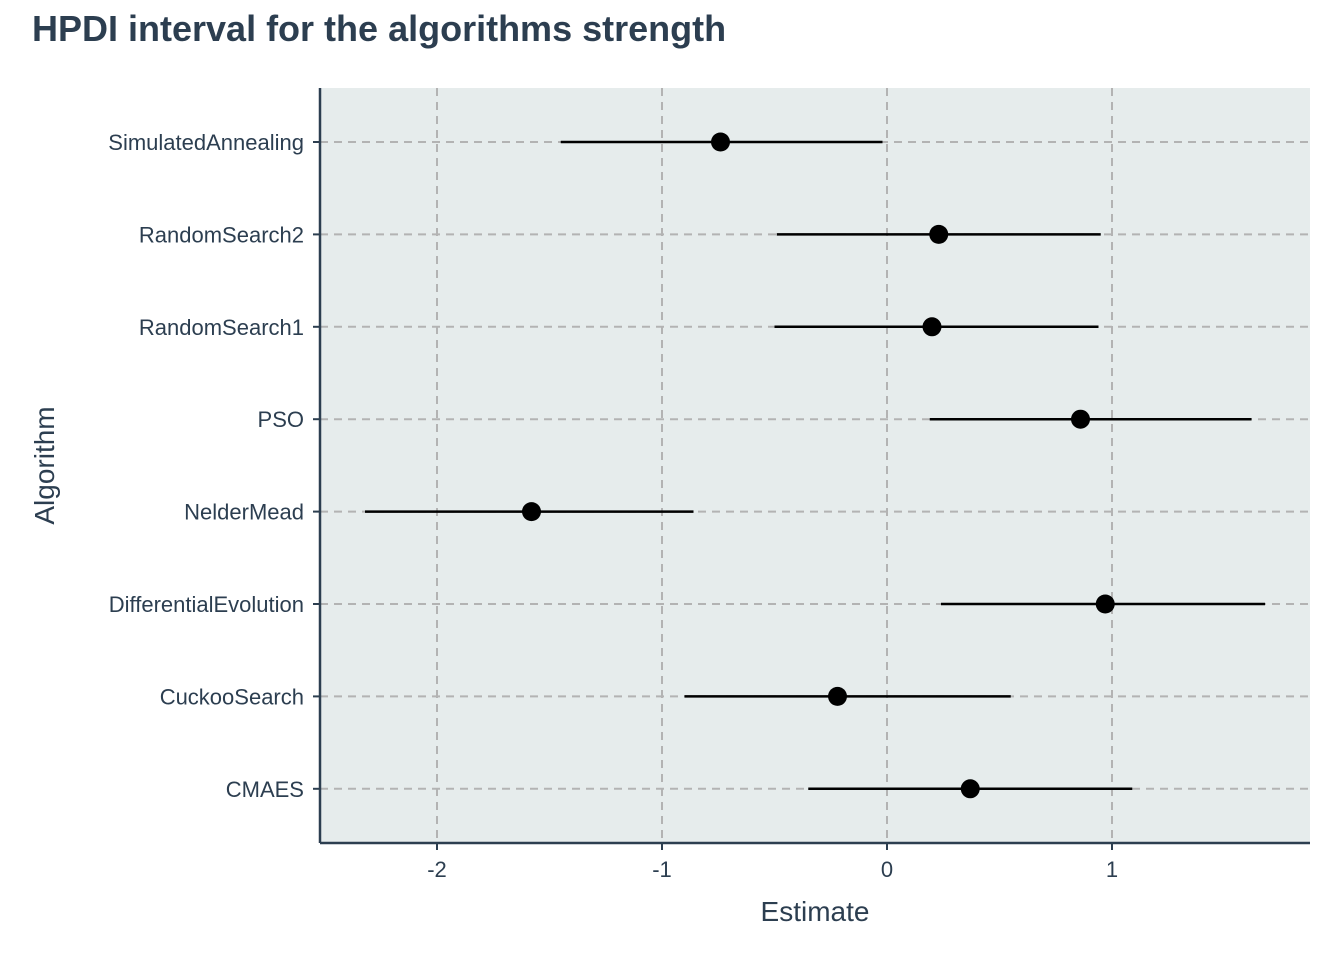 The height and width of the screenshot is (960, 1344). I want to click on y-tick-label: PSO, so click(281, 419).